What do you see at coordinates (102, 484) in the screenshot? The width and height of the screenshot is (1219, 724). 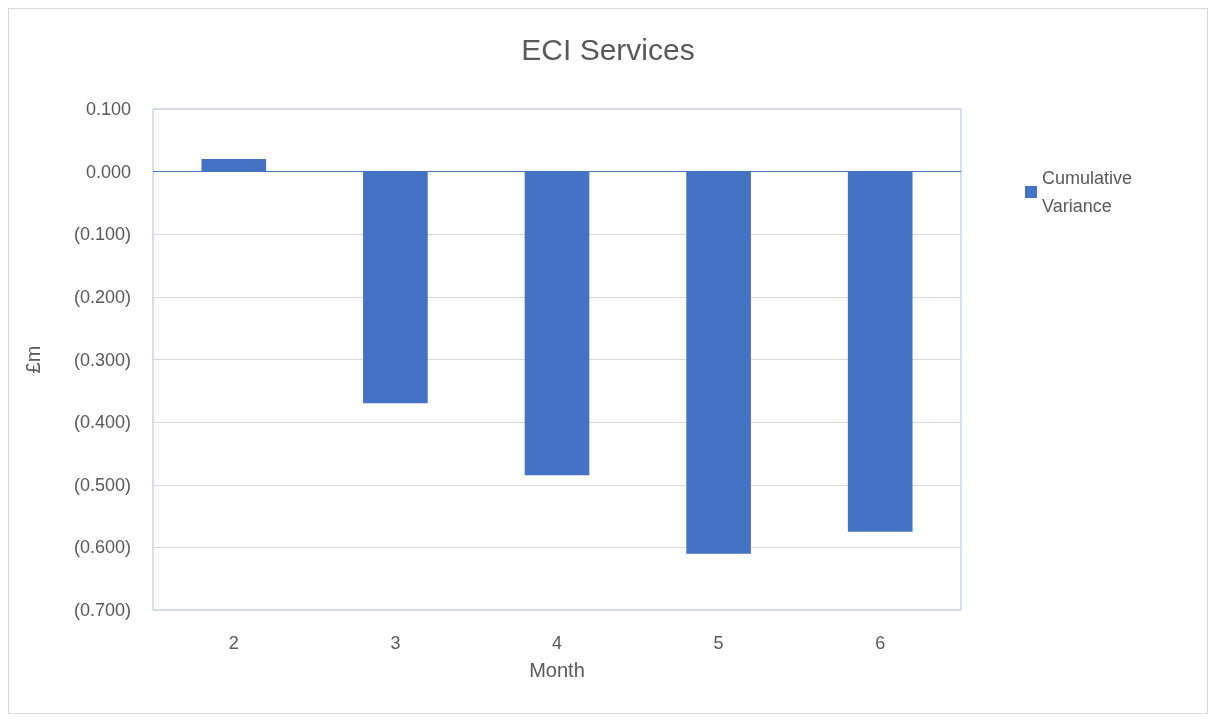 I see `y-tick-label: (0.500)` at bounding box center [102, 484].